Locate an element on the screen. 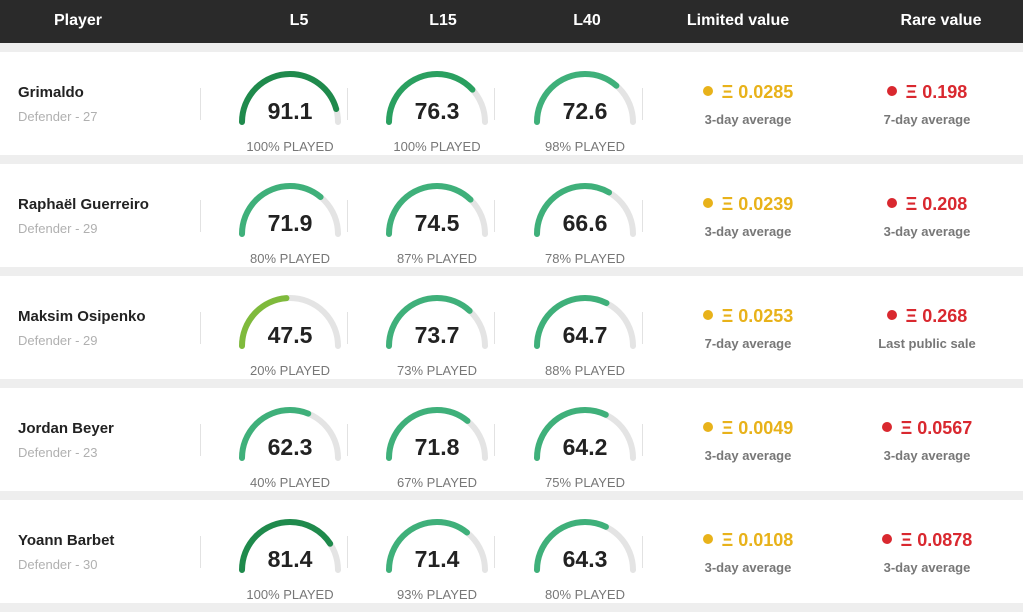 This screenshot has width=1023, height=612. player-info: Yoann Barbet Defender - 30 is located at coordinates (66, 552).